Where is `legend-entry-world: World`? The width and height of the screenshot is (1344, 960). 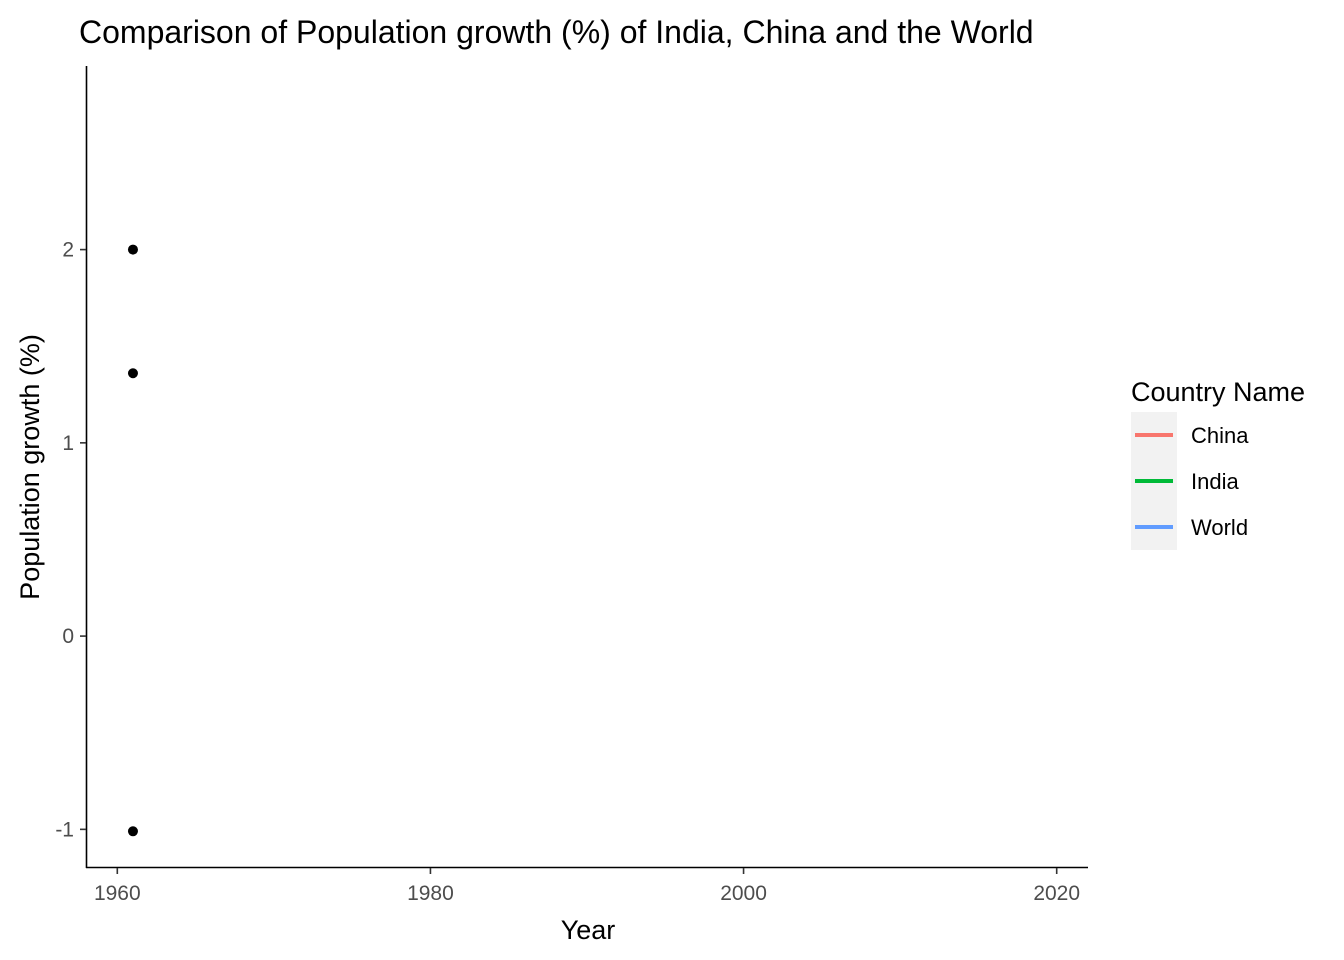 legend-entry-world: World is located at coordinates (1189, 527).